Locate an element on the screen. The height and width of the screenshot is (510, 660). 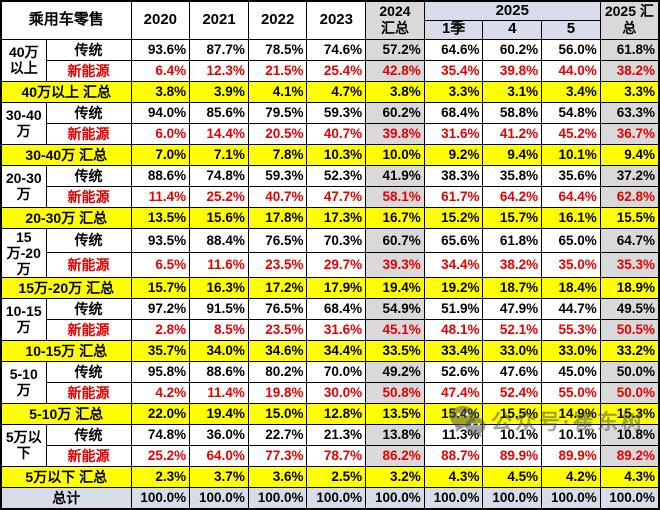
value-cell: 30.0% is located at coordinates (336, 392).